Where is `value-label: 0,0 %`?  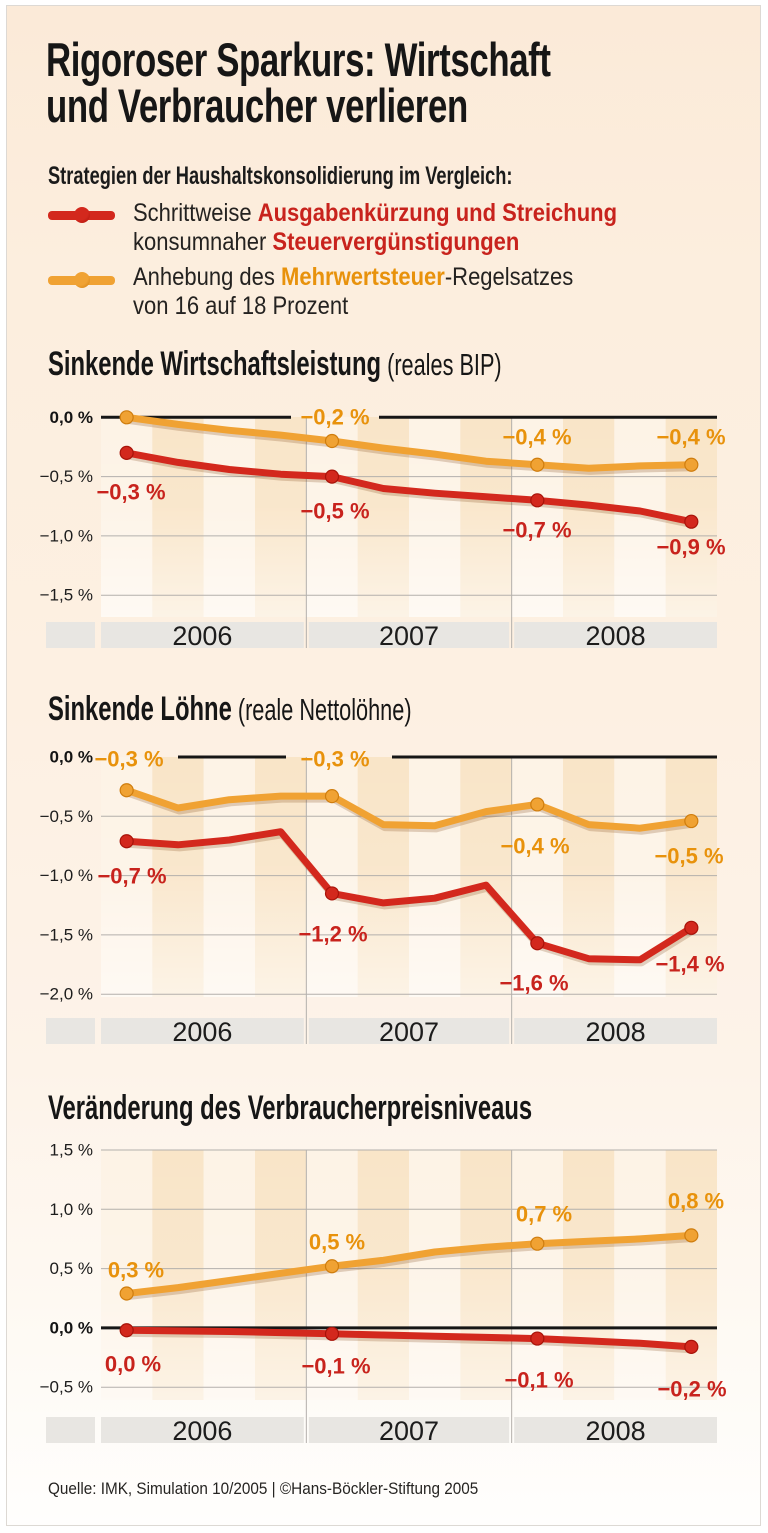
value-label: 0,0 % is located at coordinates (133, 1364).